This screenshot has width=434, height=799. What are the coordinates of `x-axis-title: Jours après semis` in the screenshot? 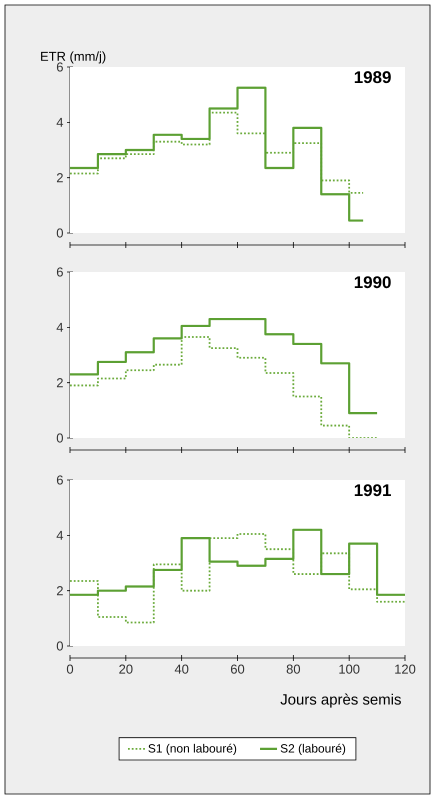 It's located at (340, 701).